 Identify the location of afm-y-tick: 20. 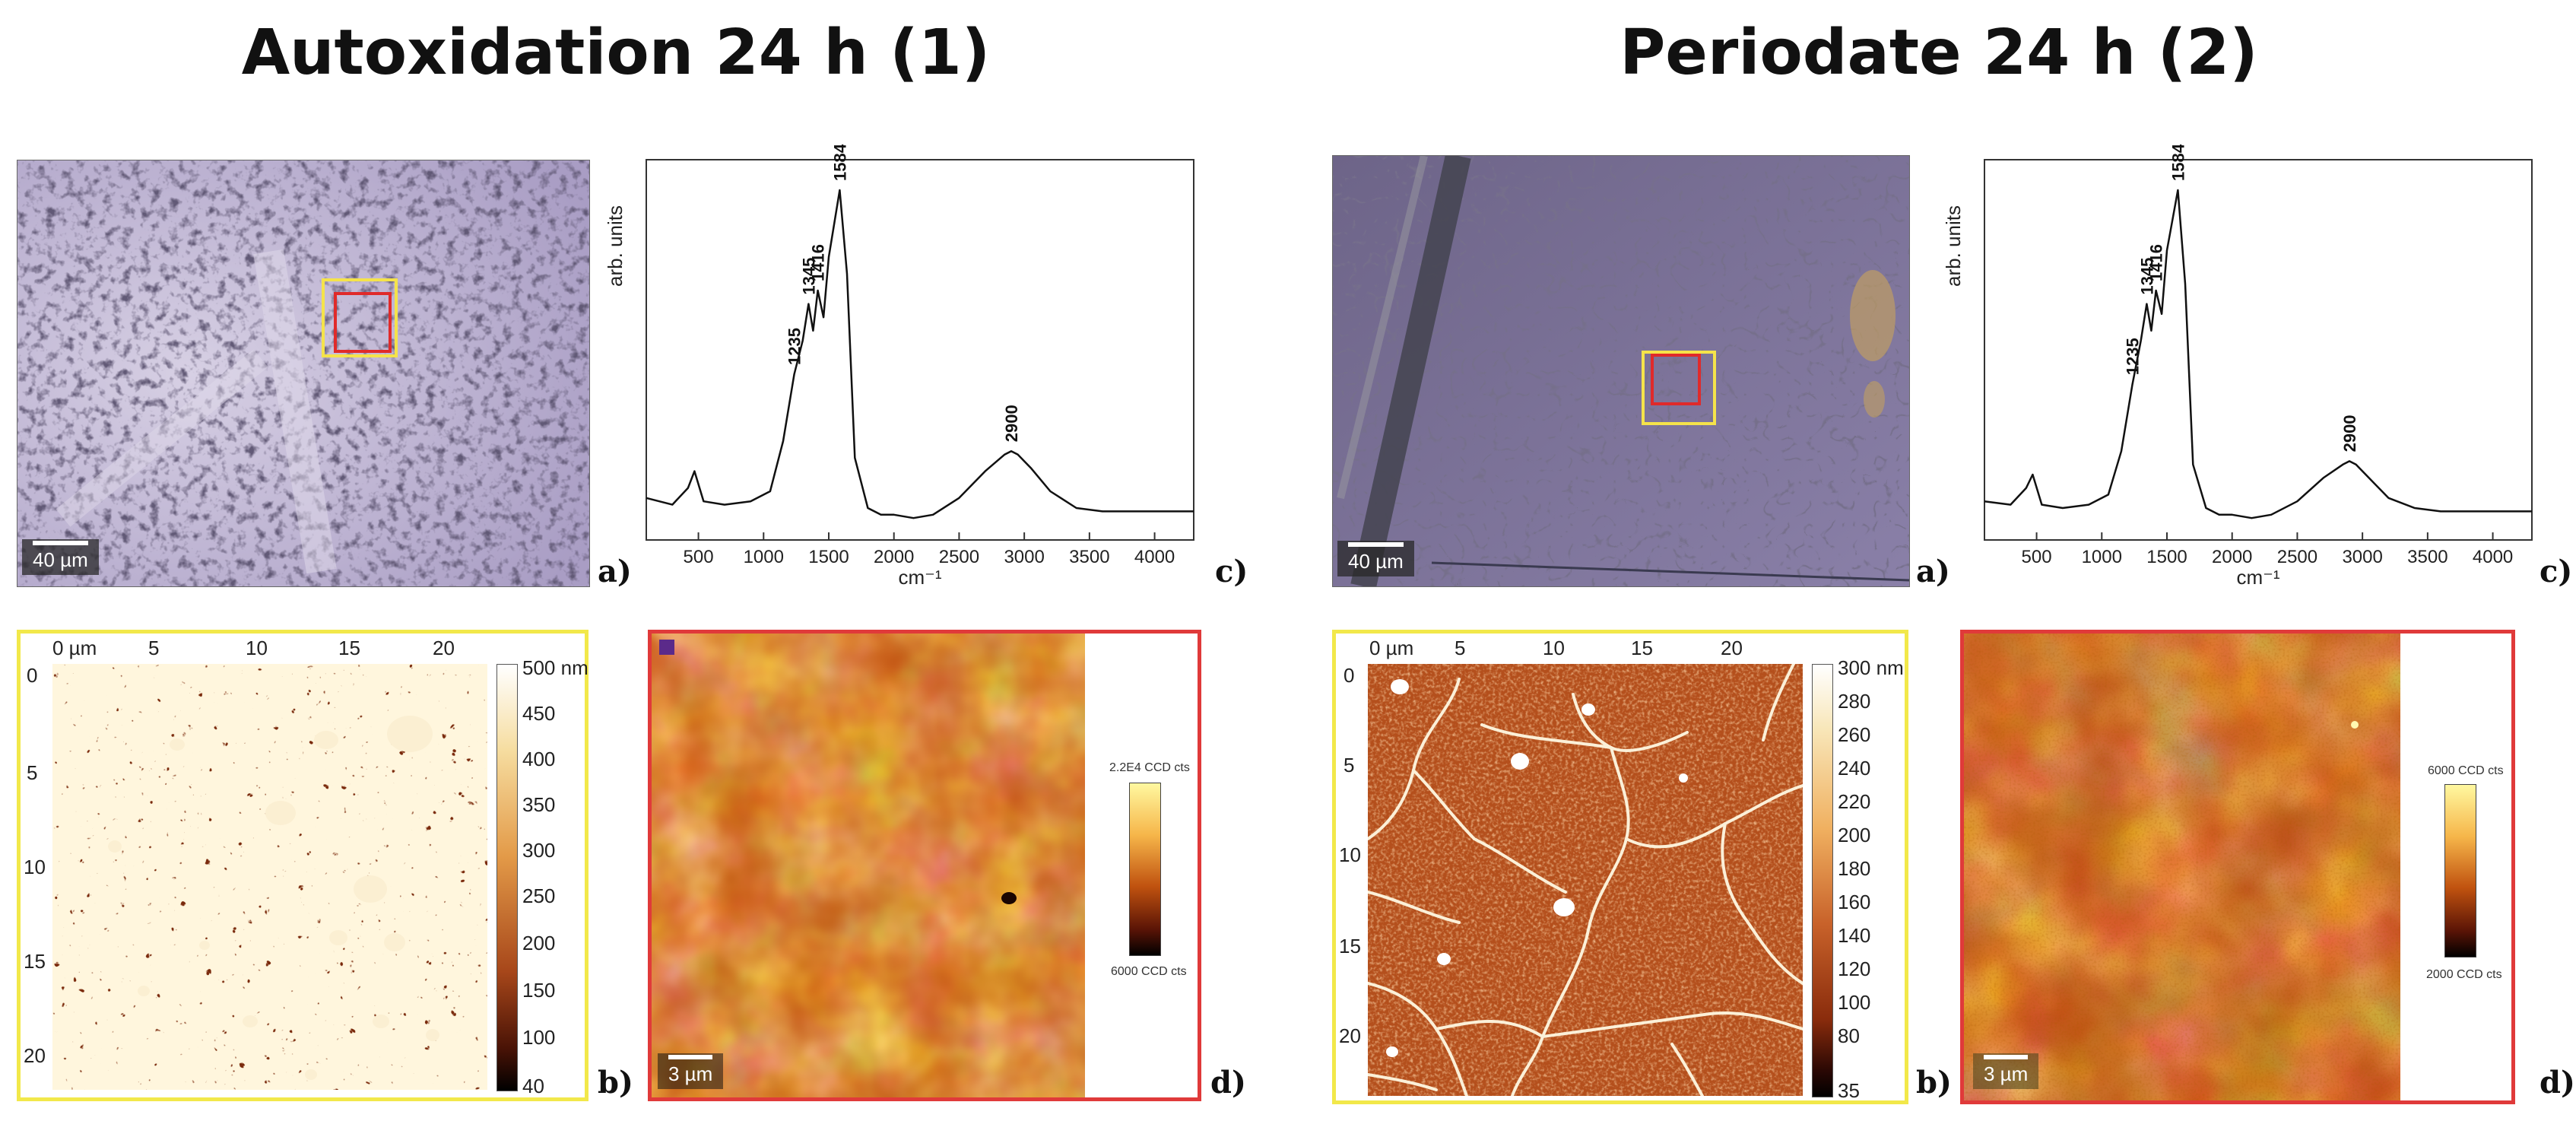
(1350, 1035).